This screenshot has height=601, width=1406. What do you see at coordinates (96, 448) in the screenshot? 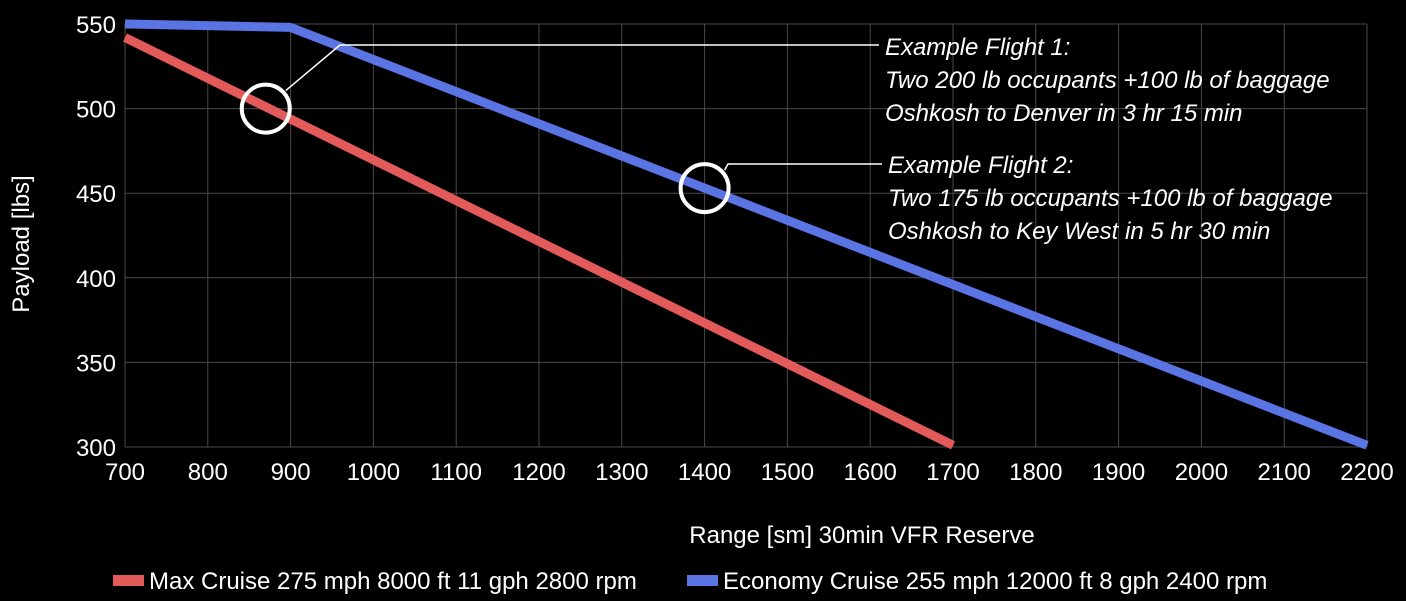
I see `y-tick-label-300: 300` at bounding box center [96, 448].